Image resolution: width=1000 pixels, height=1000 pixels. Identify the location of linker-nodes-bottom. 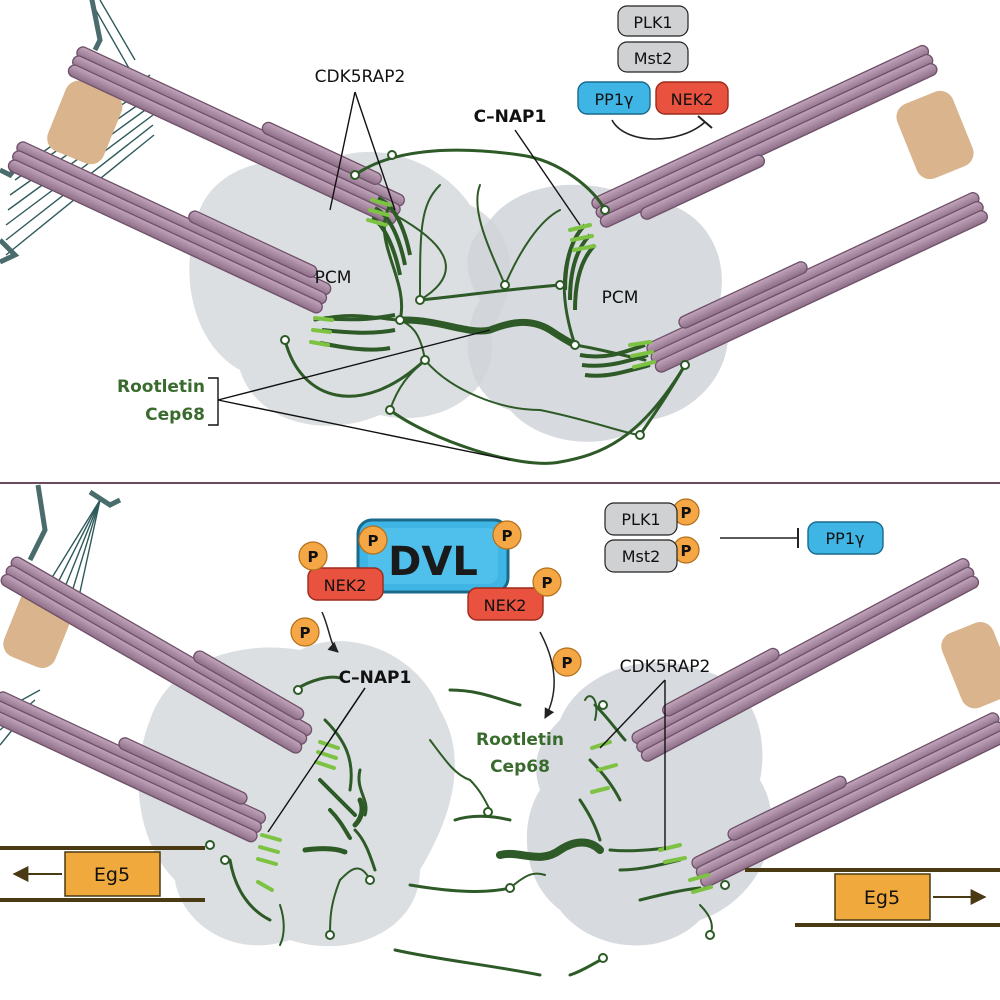
(467, 824).